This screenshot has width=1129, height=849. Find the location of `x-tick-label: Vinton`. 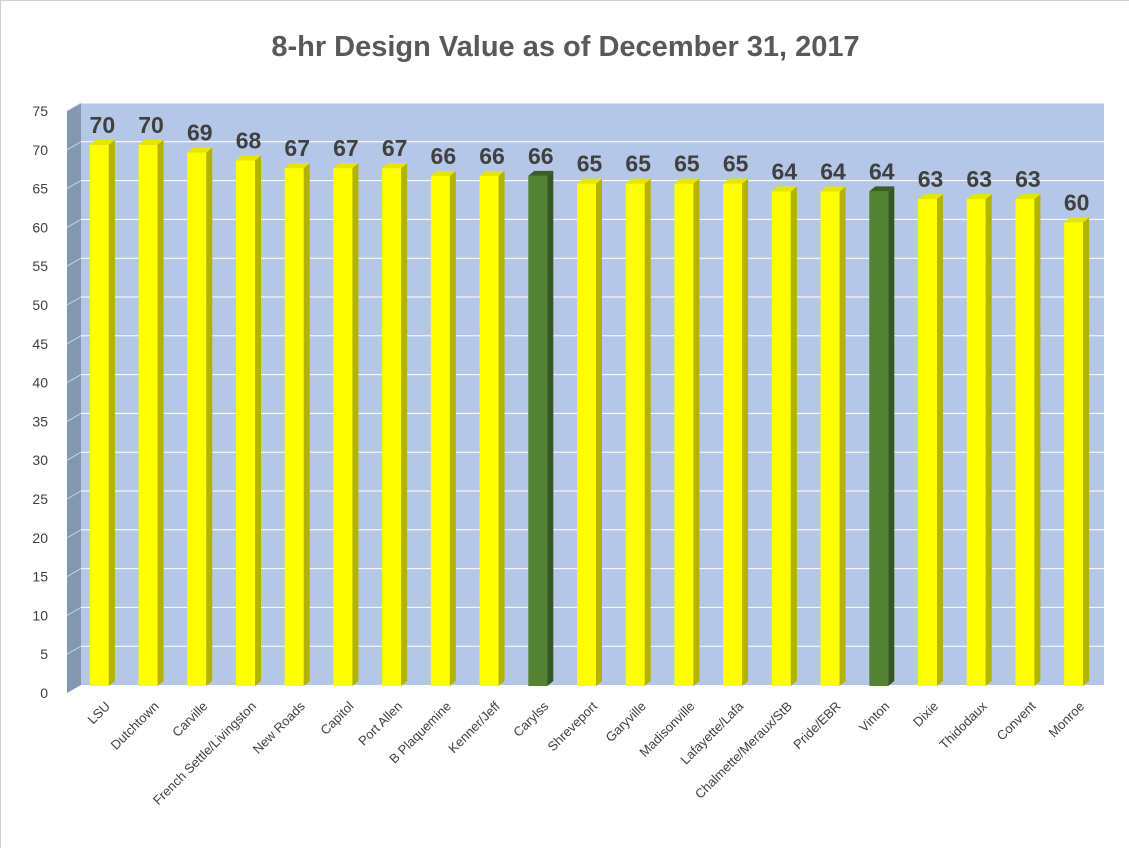

x-tick-label: Vinton is located at coordinates (874, 717).